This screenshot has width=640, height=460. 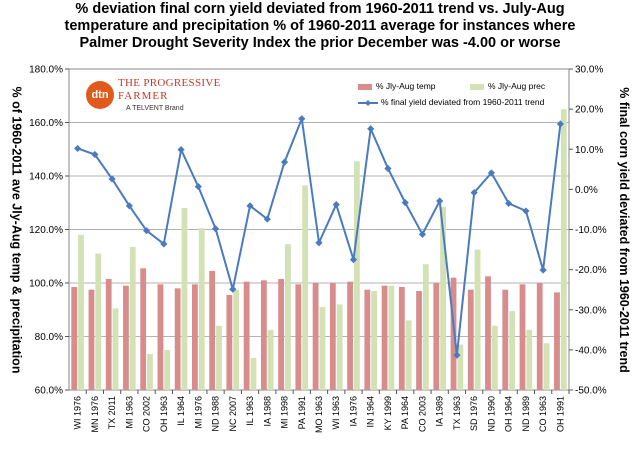 I want to click on x-category-label: OH 1963, so click(x=164, y=414).